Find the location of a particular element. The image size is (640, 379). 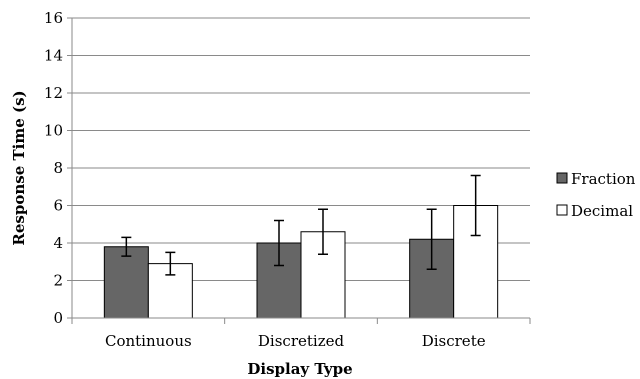

legend-label-decimal: Decimal is located at coordinates (602, 211).